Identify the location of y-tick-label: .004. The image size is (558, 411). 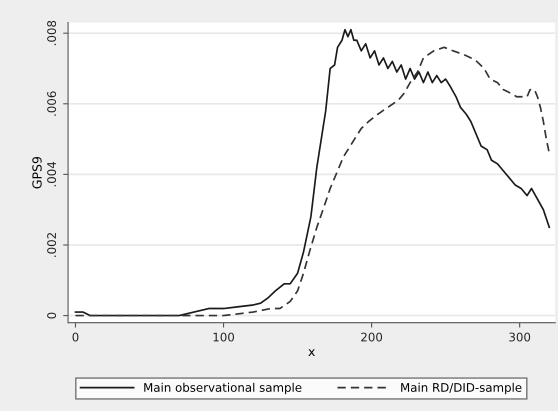
(51, 174).